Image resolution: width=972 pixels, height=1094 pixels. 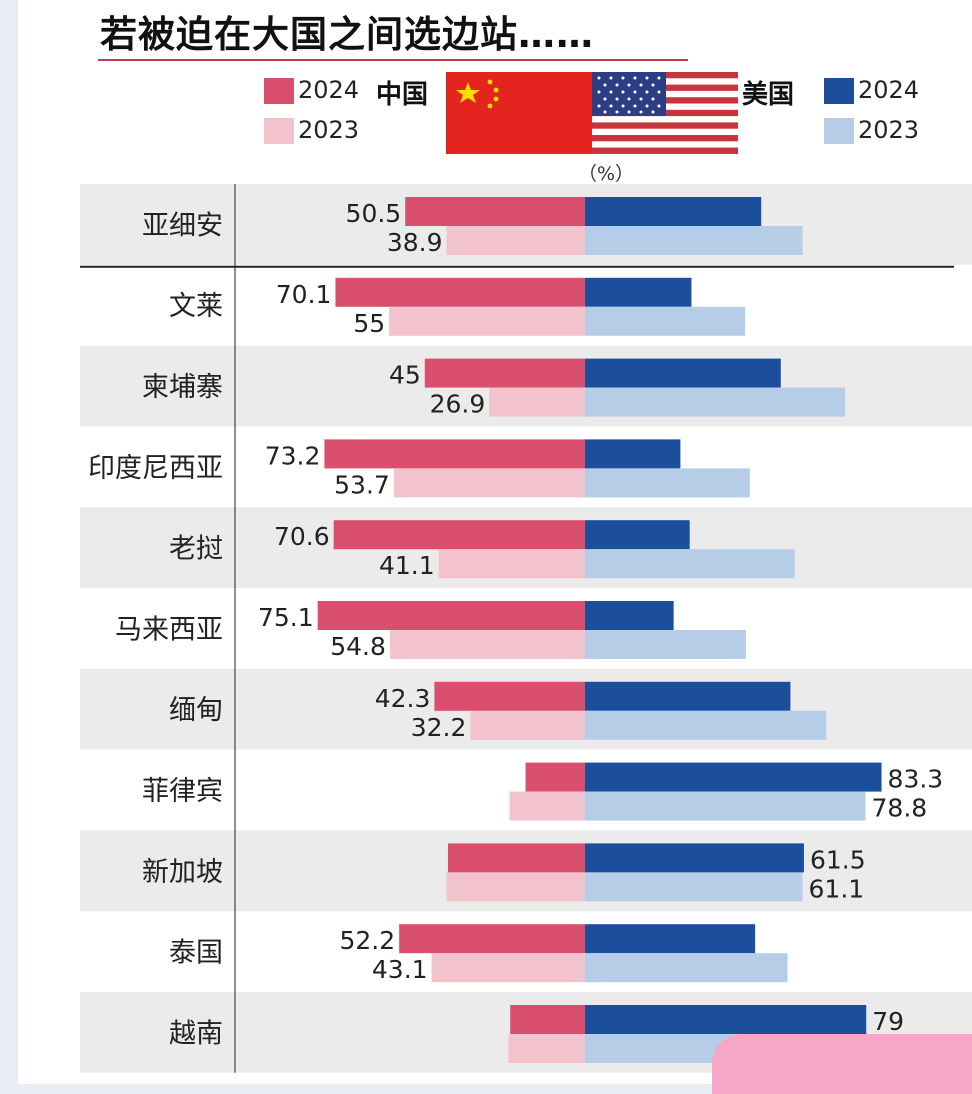 I want to click on china-flag-icon, so click(x=519, y=113).